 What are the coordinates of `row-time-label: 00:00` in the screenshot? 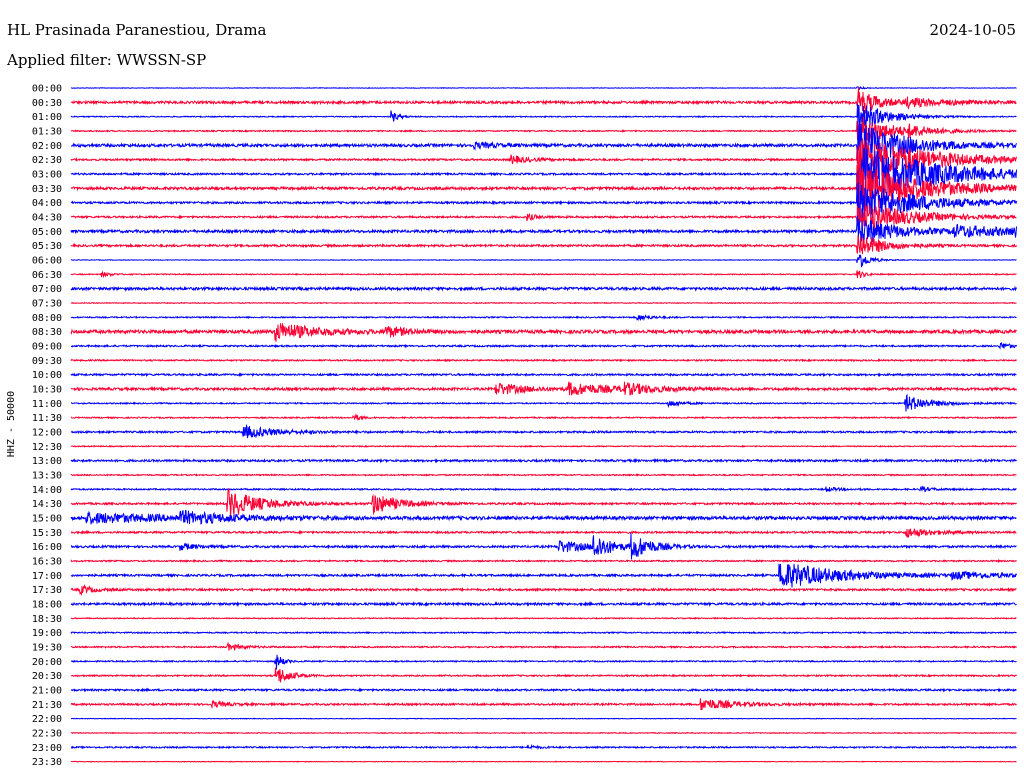 It's located at (47, 89).